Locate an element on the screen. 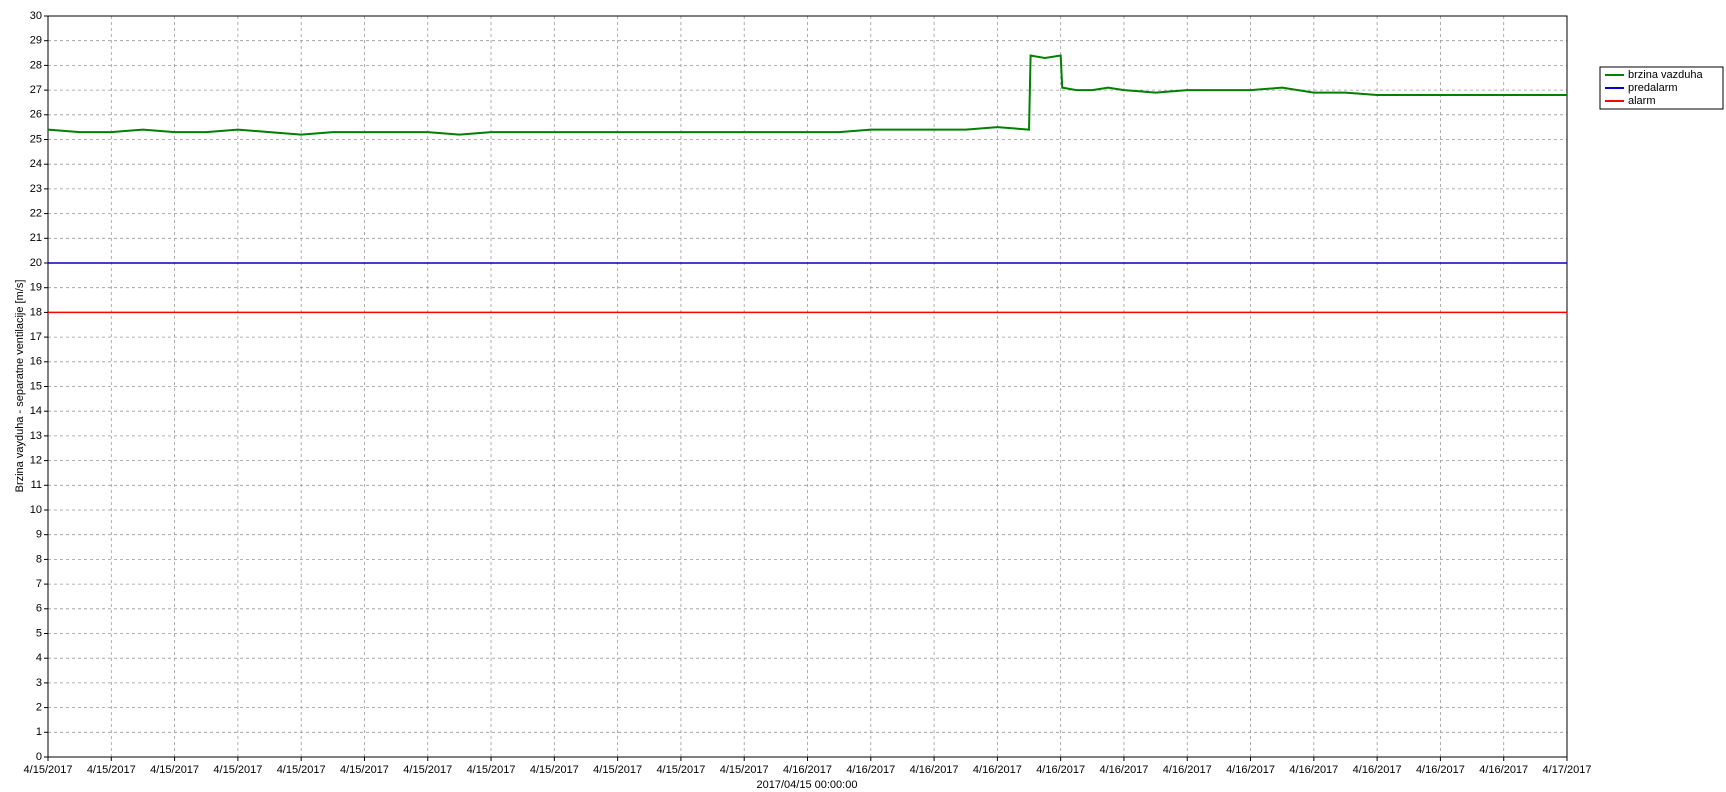 The height and width of the screenshot is (792, 1726). y-tick-label: 9 is located at coordinates (39, 535).